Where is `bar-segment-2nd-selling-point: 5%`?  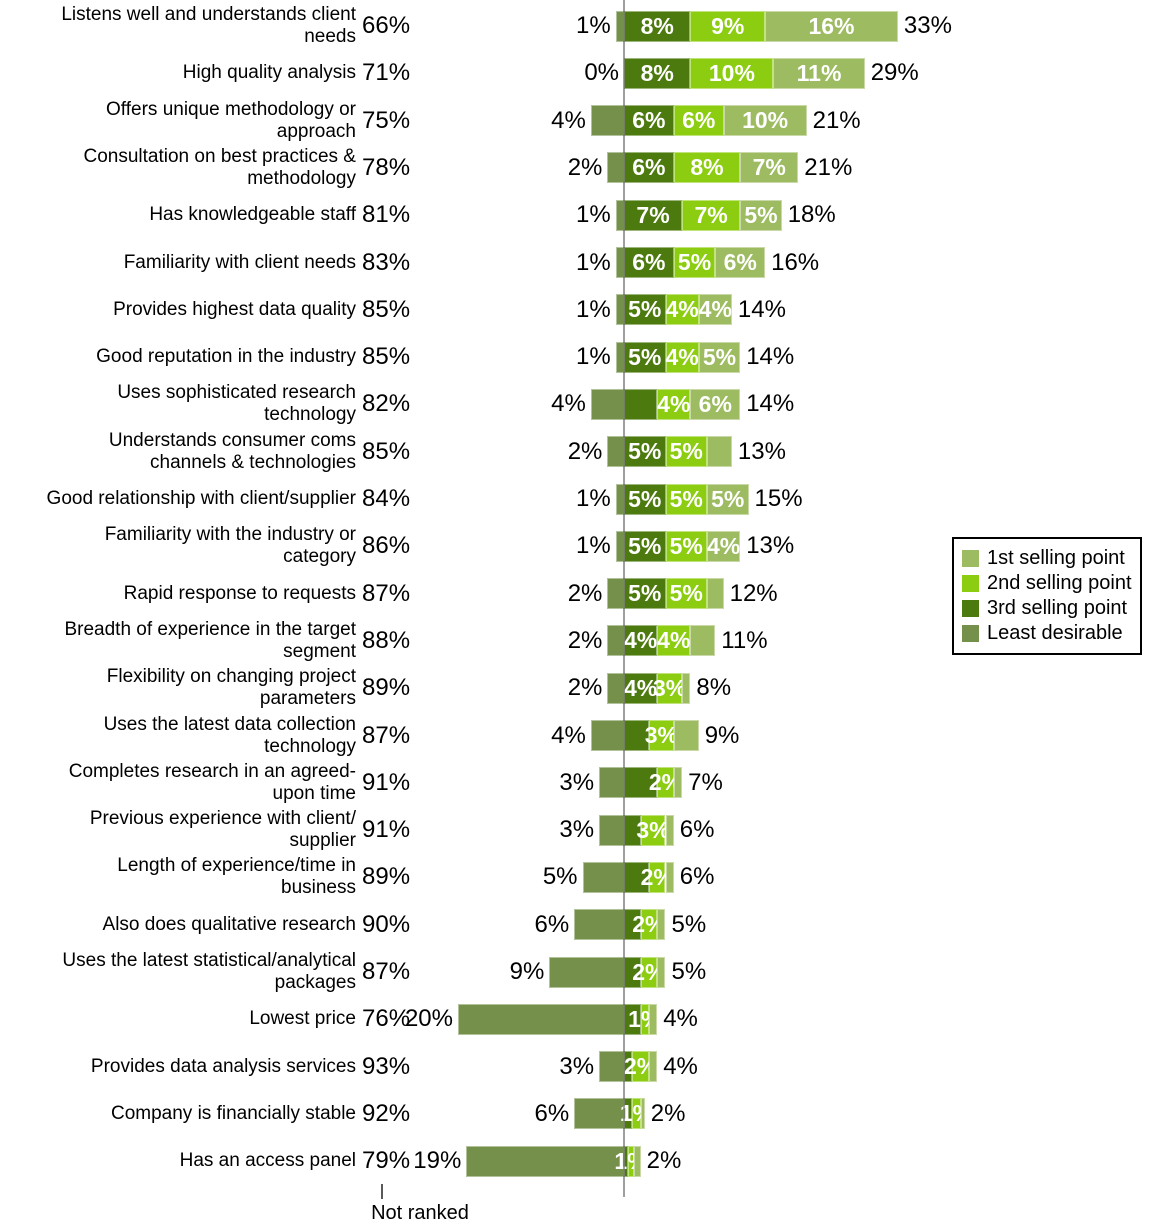
bar-segment-2nd-selling-point: 5% is located at coordinates (686, 452).